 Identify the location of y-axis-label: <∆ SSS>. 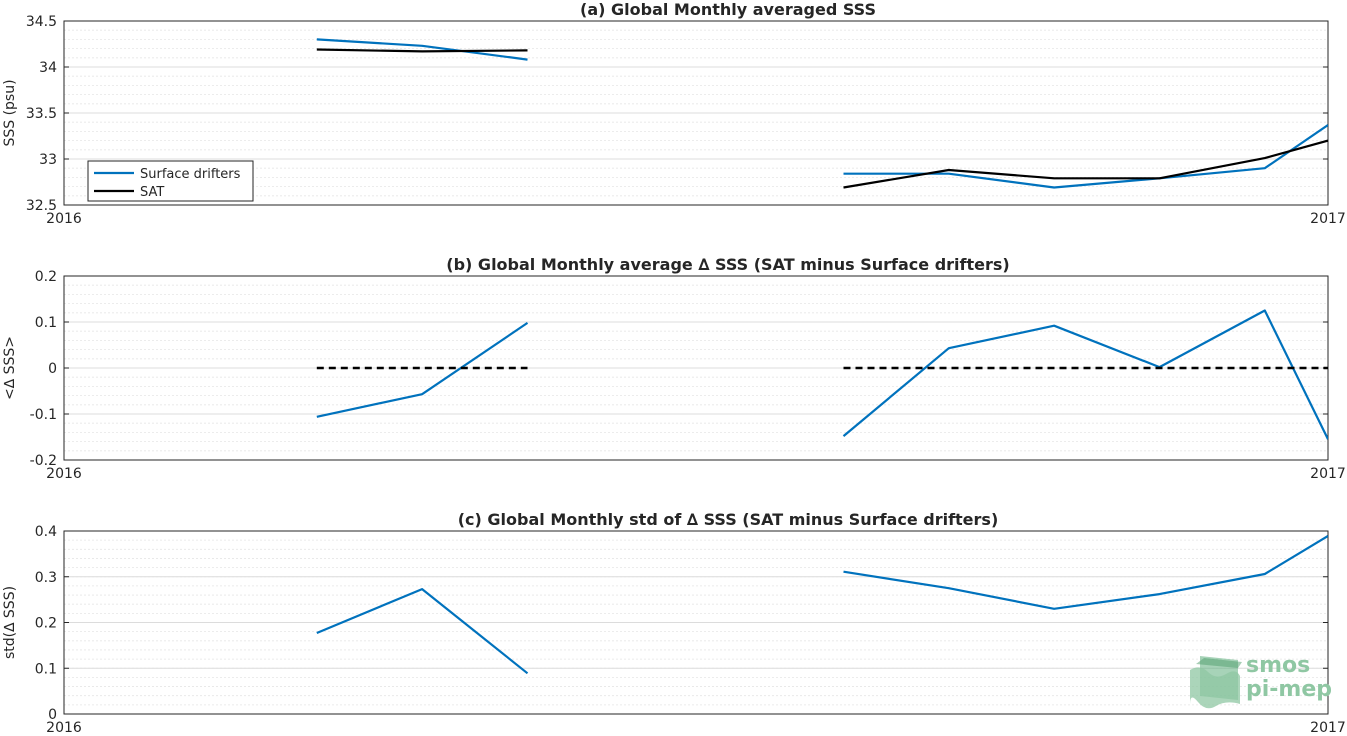
(10, 368).